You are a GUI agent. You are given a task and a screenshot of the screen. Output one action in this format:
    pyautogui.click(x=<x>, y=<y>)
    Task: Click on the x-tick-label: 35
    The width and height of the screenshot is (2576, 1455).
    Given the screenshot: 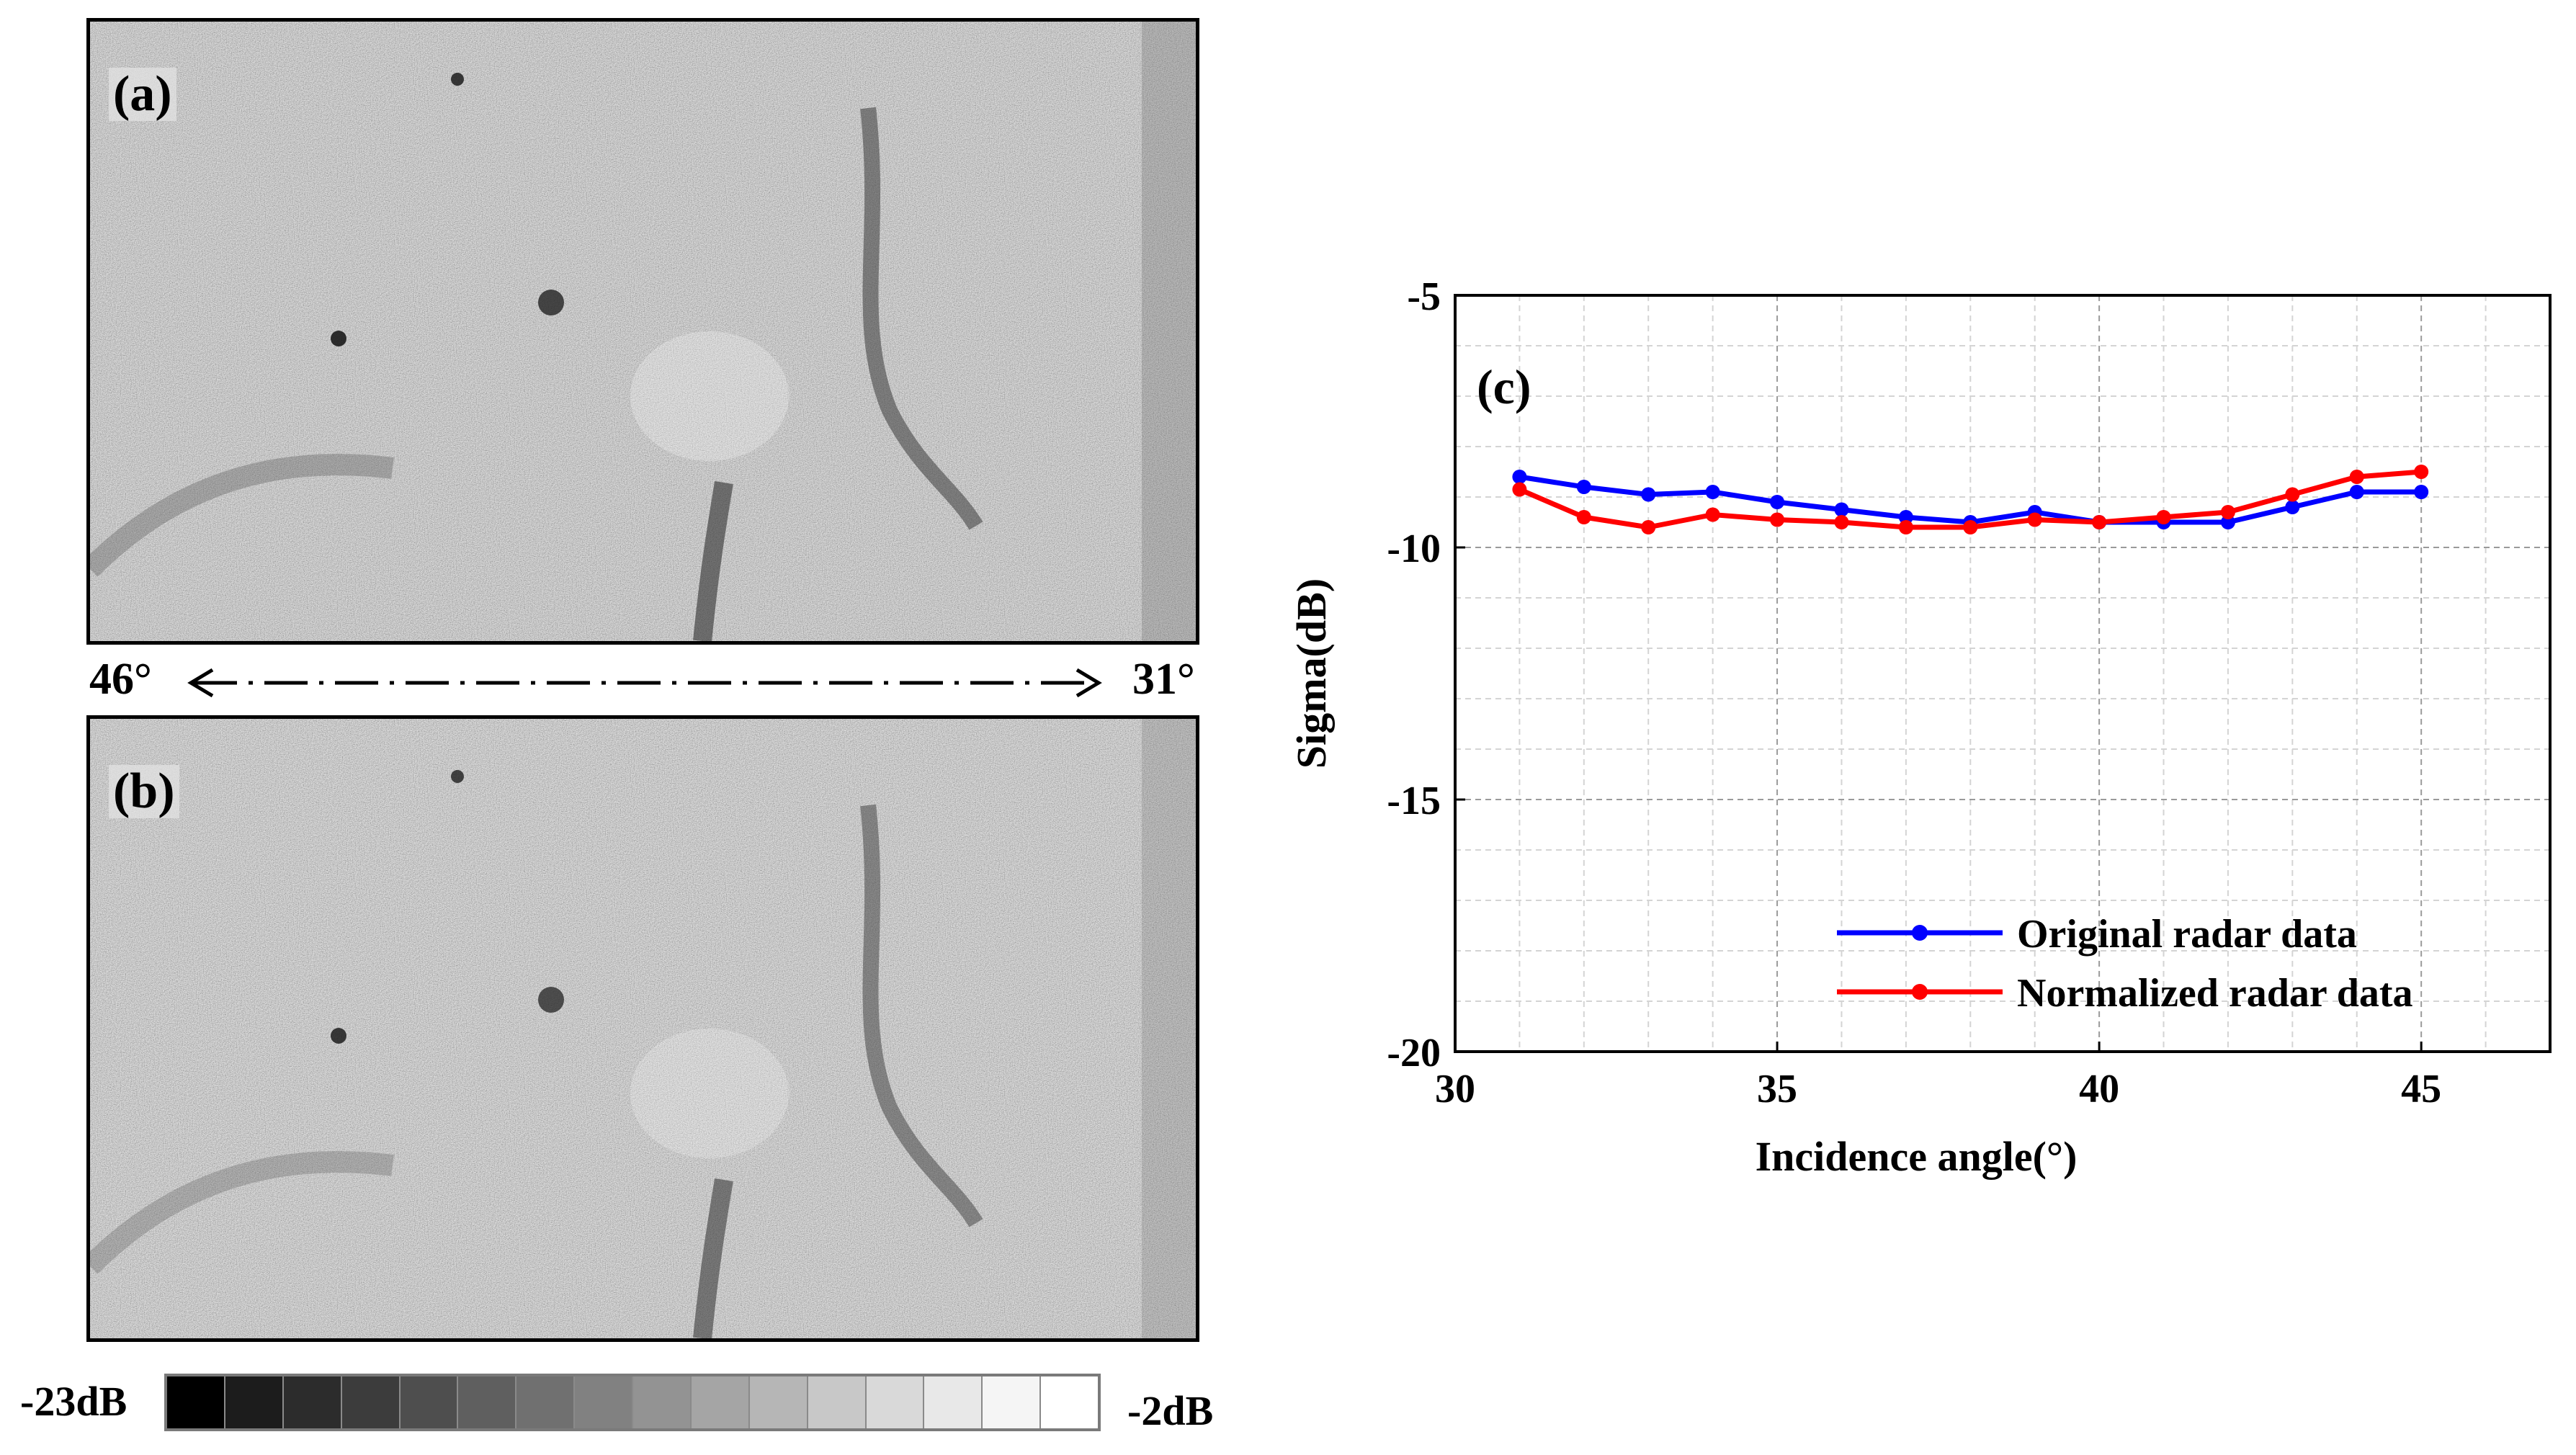 What is the action you would take?
    pyautogui.click(x=1777, y=1089)
    